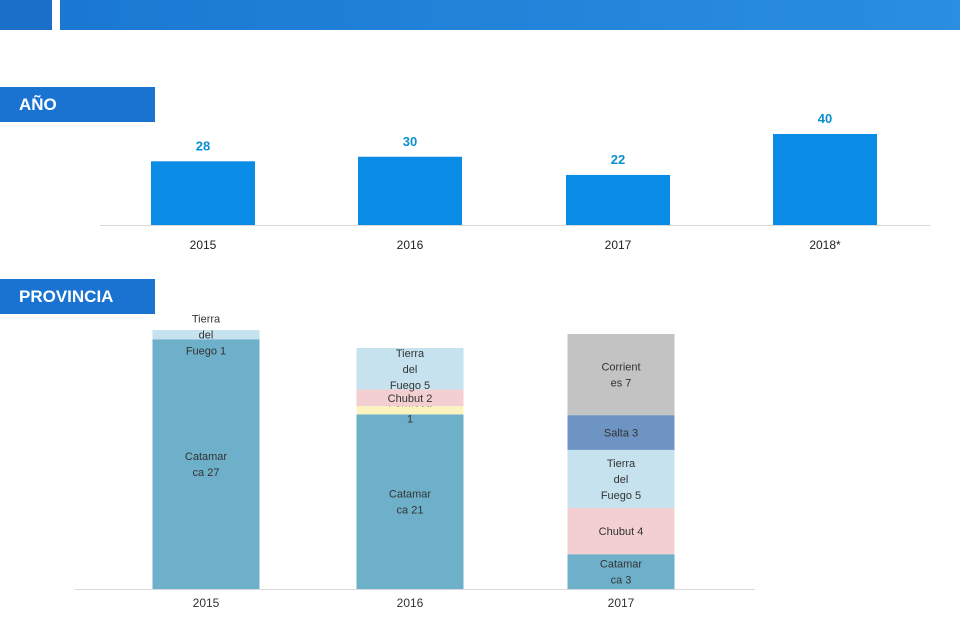  What do you see at coordinates (26, 15) in the screenshot?
I see `header-accent-block` at bounding box center [26, 15].